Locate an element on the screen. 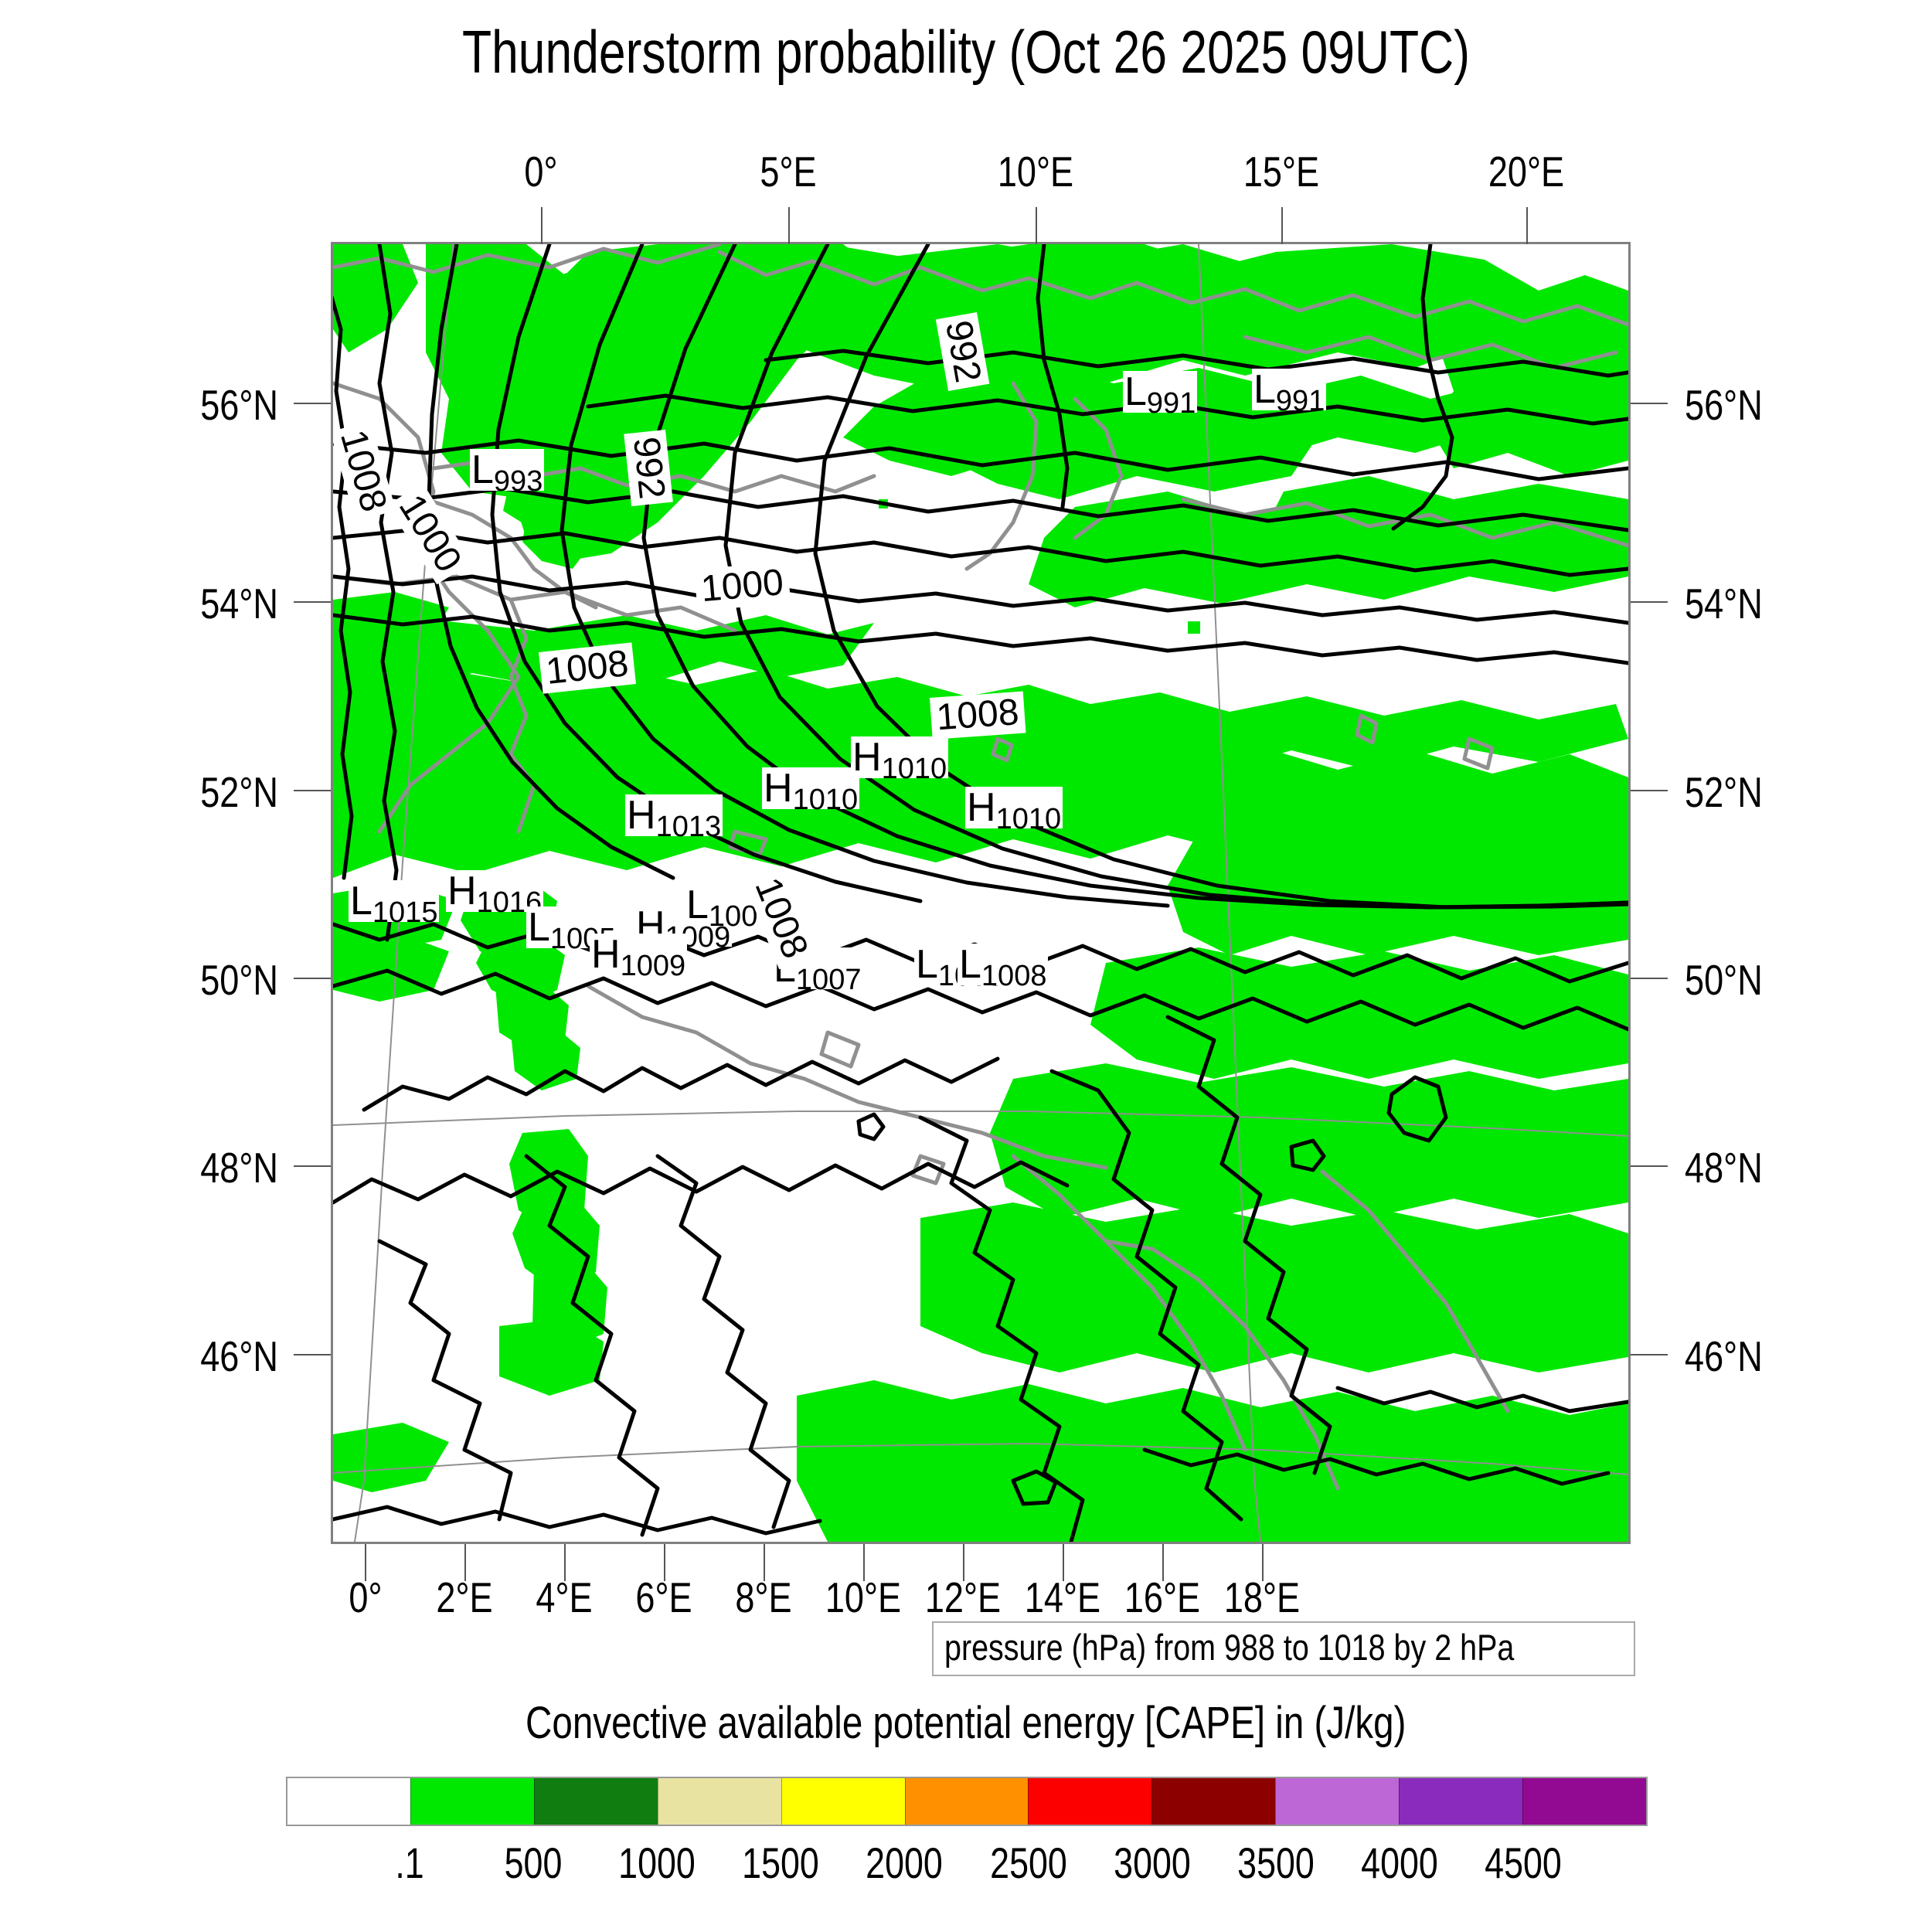 The width and height of the screenshot is (1932, 1932). pressure-marker-value: 1015 is located at coordinates (405, 913).